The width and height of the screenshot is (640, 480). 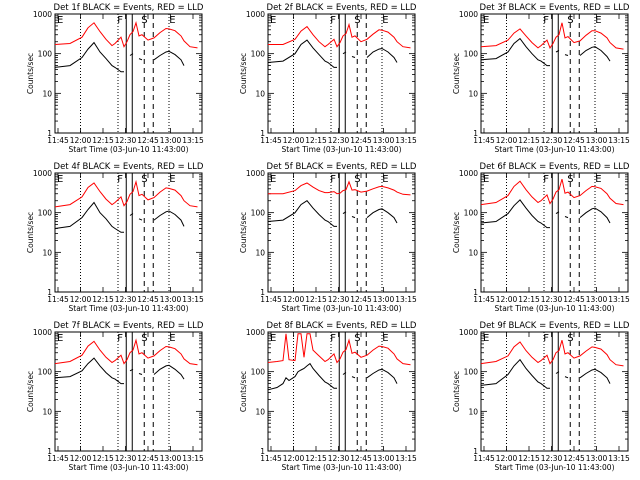 I want to click on panel-title: Det 5f BLACK = Events, RED = LLD, so click(x=342, y=167).